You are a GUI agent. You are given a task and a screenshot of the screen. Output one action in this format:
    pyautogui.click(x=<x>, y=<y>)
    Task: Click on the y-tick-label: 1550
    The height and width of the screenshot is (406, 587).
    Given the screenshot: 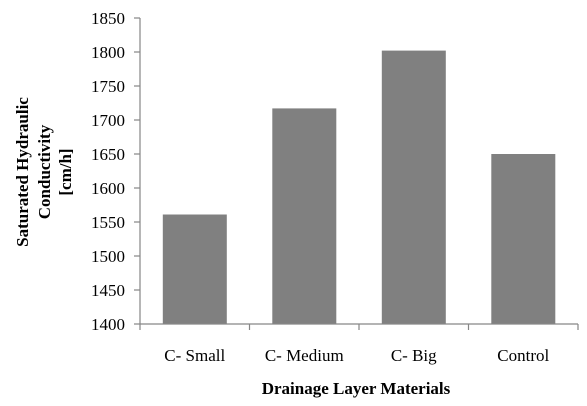 What is the action you would take?
    pyautogui.click(x=108, y=222)
    